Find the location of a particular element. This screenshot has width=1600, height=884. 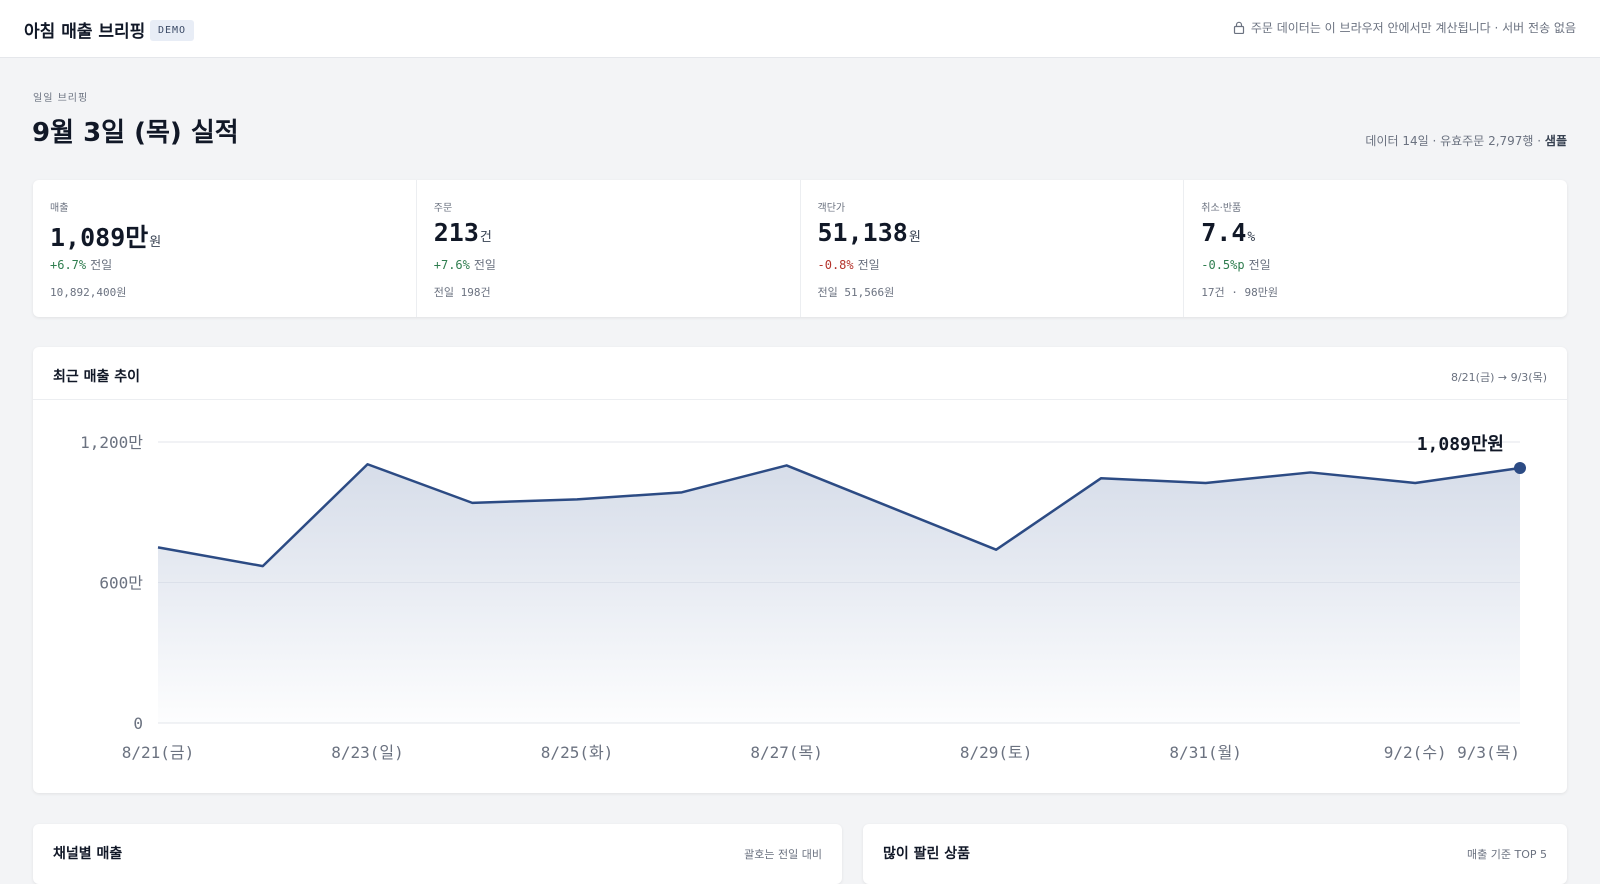

channel-card-header: 채널별 매출 괄호는 전일 대비 is located at coordinates (437, 850).